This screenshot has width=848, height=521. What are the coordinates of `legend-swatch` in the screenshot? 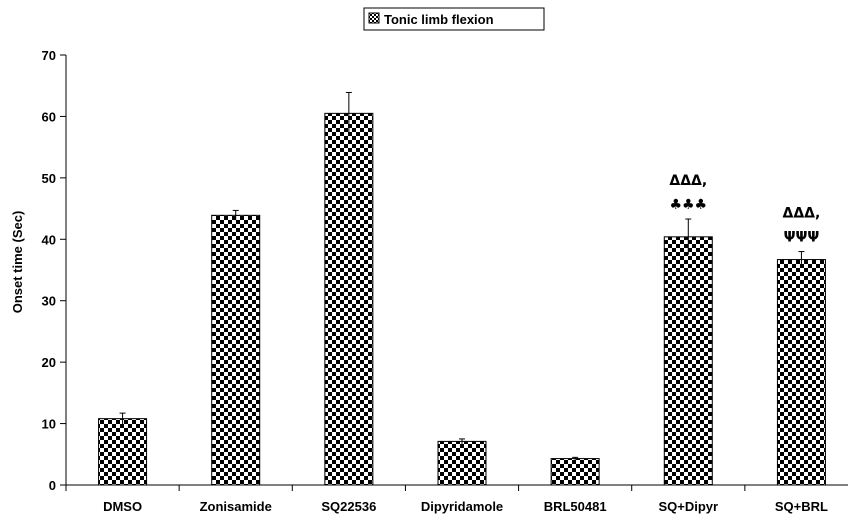 It's located at (374, 18).